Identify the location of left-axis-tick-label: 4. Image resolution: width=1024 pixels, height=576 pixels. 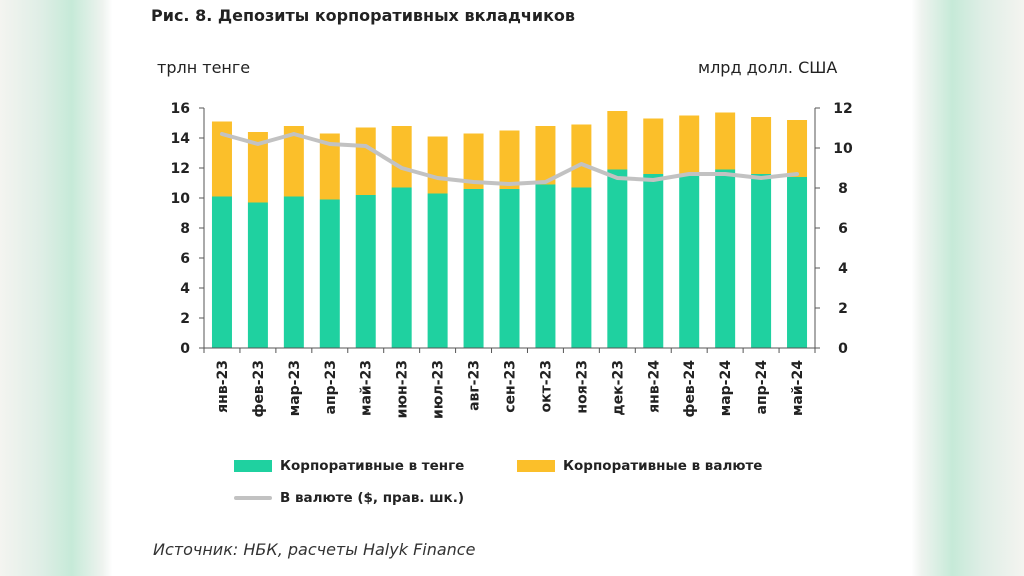
(185, 289).